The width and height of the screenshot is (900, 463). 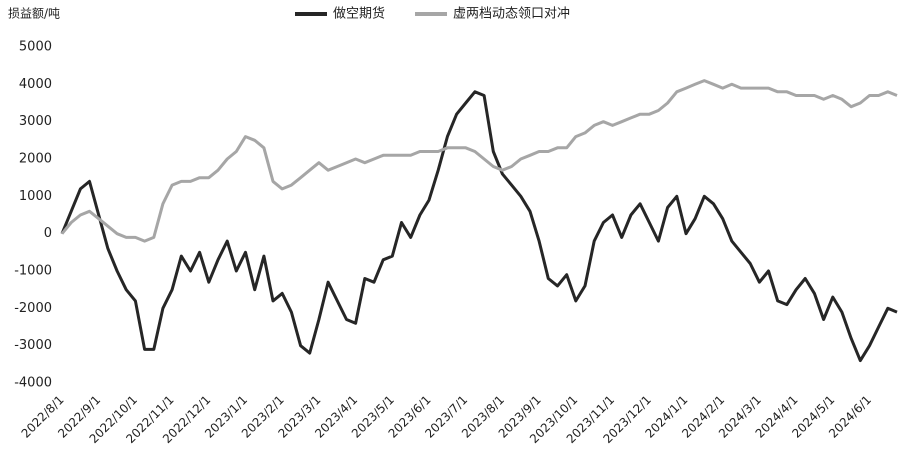 I want to click on y-axis-title: 损益额/吨, so click(x=34, y=14).